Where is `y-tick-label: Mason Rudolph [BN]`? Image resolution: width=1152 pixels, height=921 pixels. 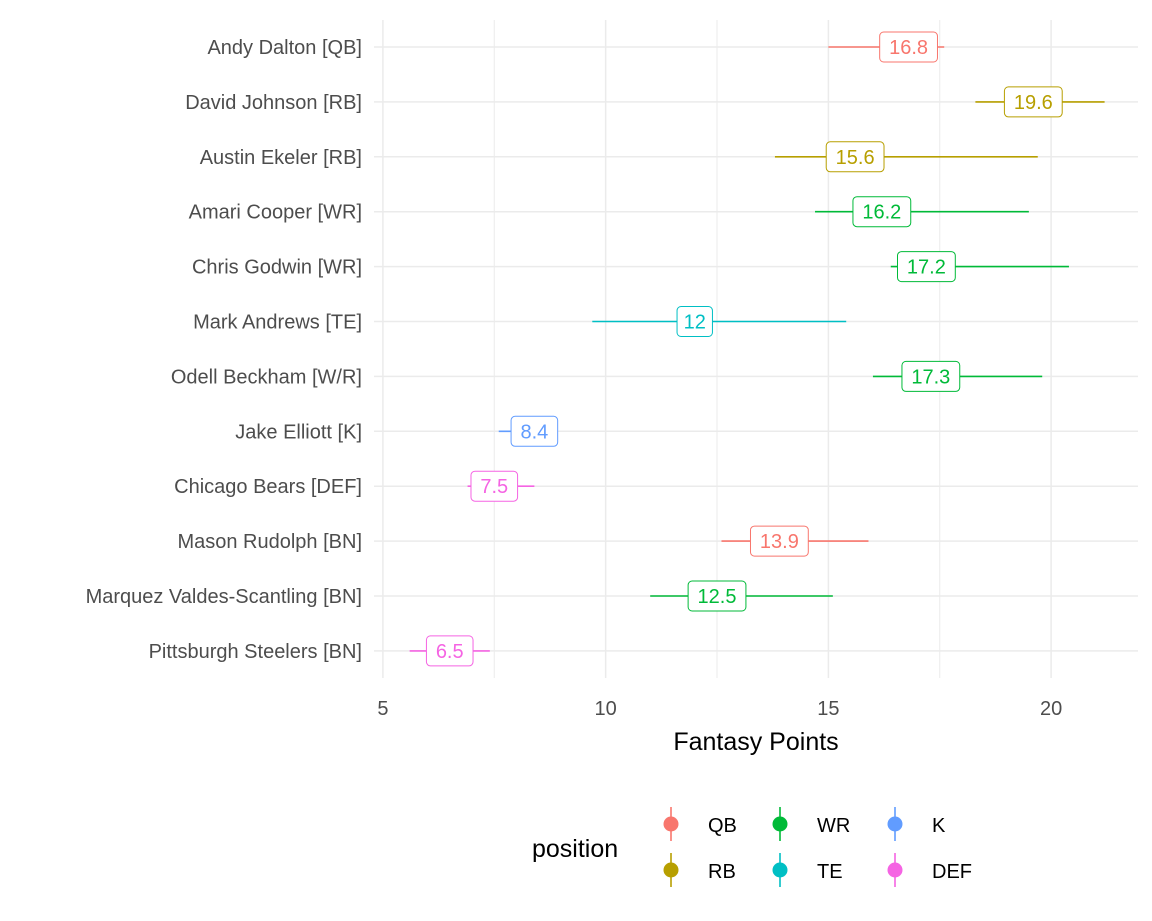
y-tick-label: Mason Rudolph [BN] is located at coordinates (269, 542).